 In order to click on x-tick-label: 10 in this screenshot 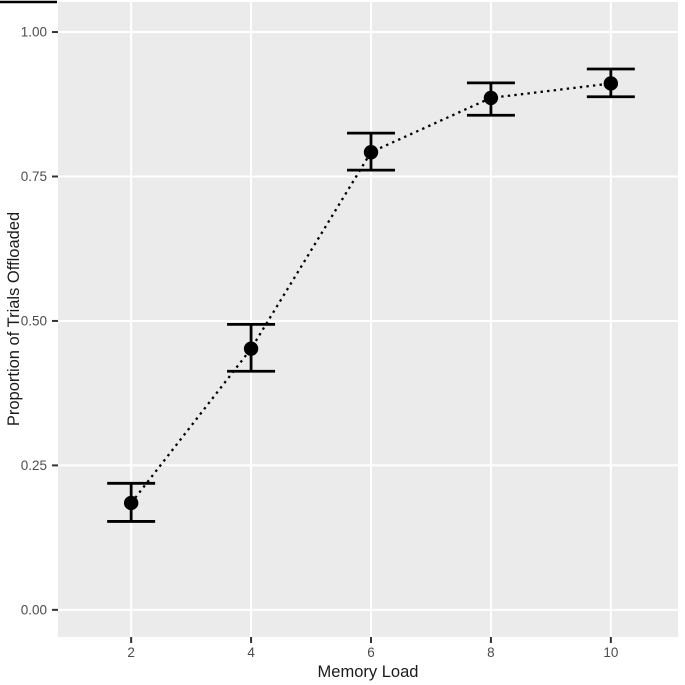, I will do `click(610, 652)`.